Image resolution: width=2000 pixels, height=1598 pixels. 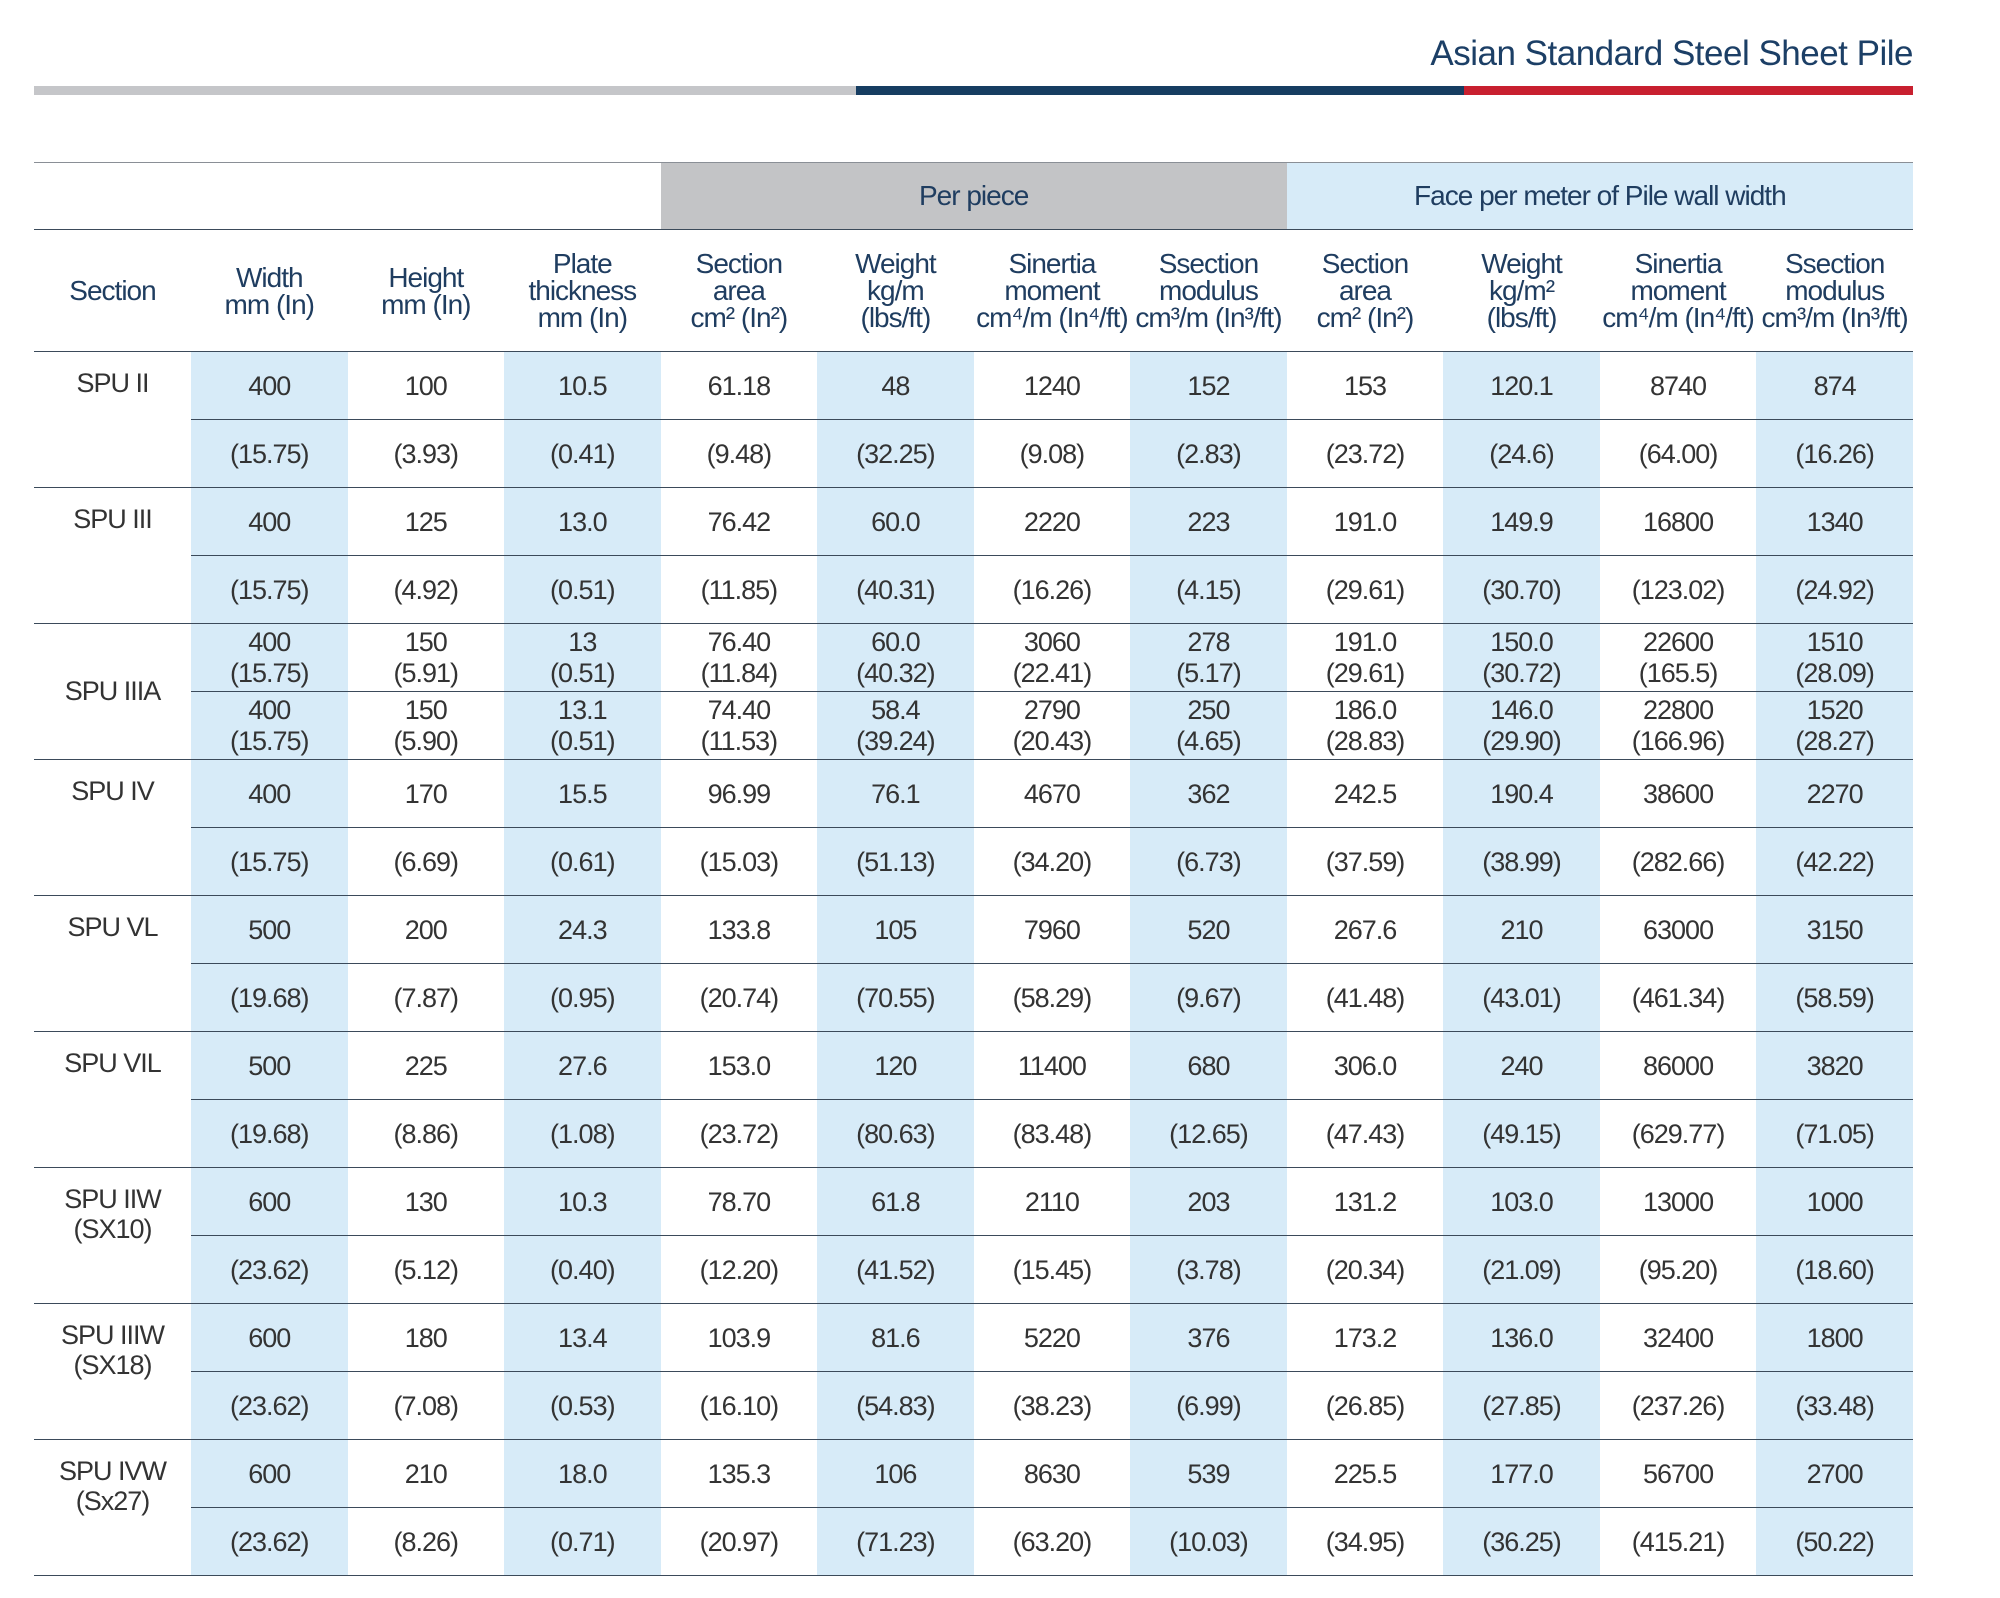 What do you see at coordinates (1208, 1269) in the screenshot?
I see `data-cell: (3.78)` at bounding box center [1208, 1269].